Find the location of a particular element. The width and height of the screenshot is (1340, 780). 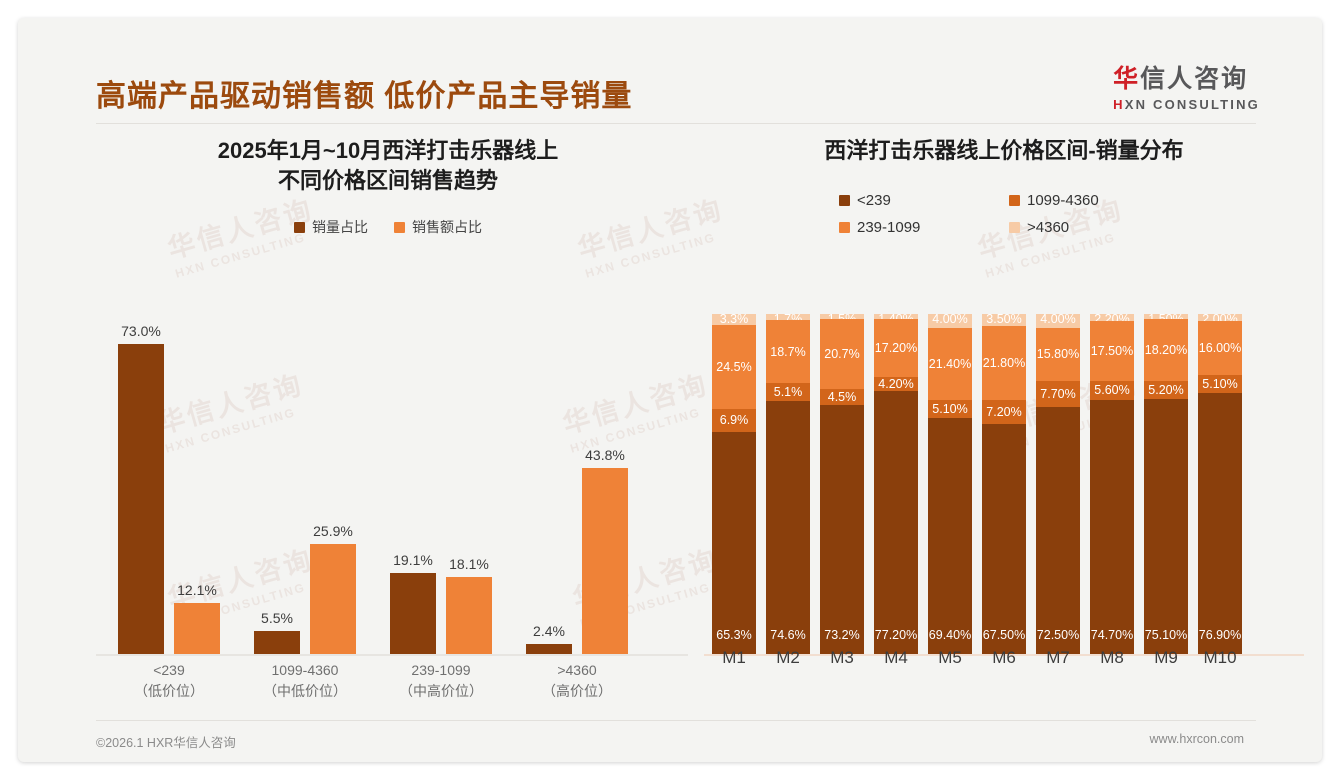

segment-value-label: 3.50% is located at coordinates (1004, 319).